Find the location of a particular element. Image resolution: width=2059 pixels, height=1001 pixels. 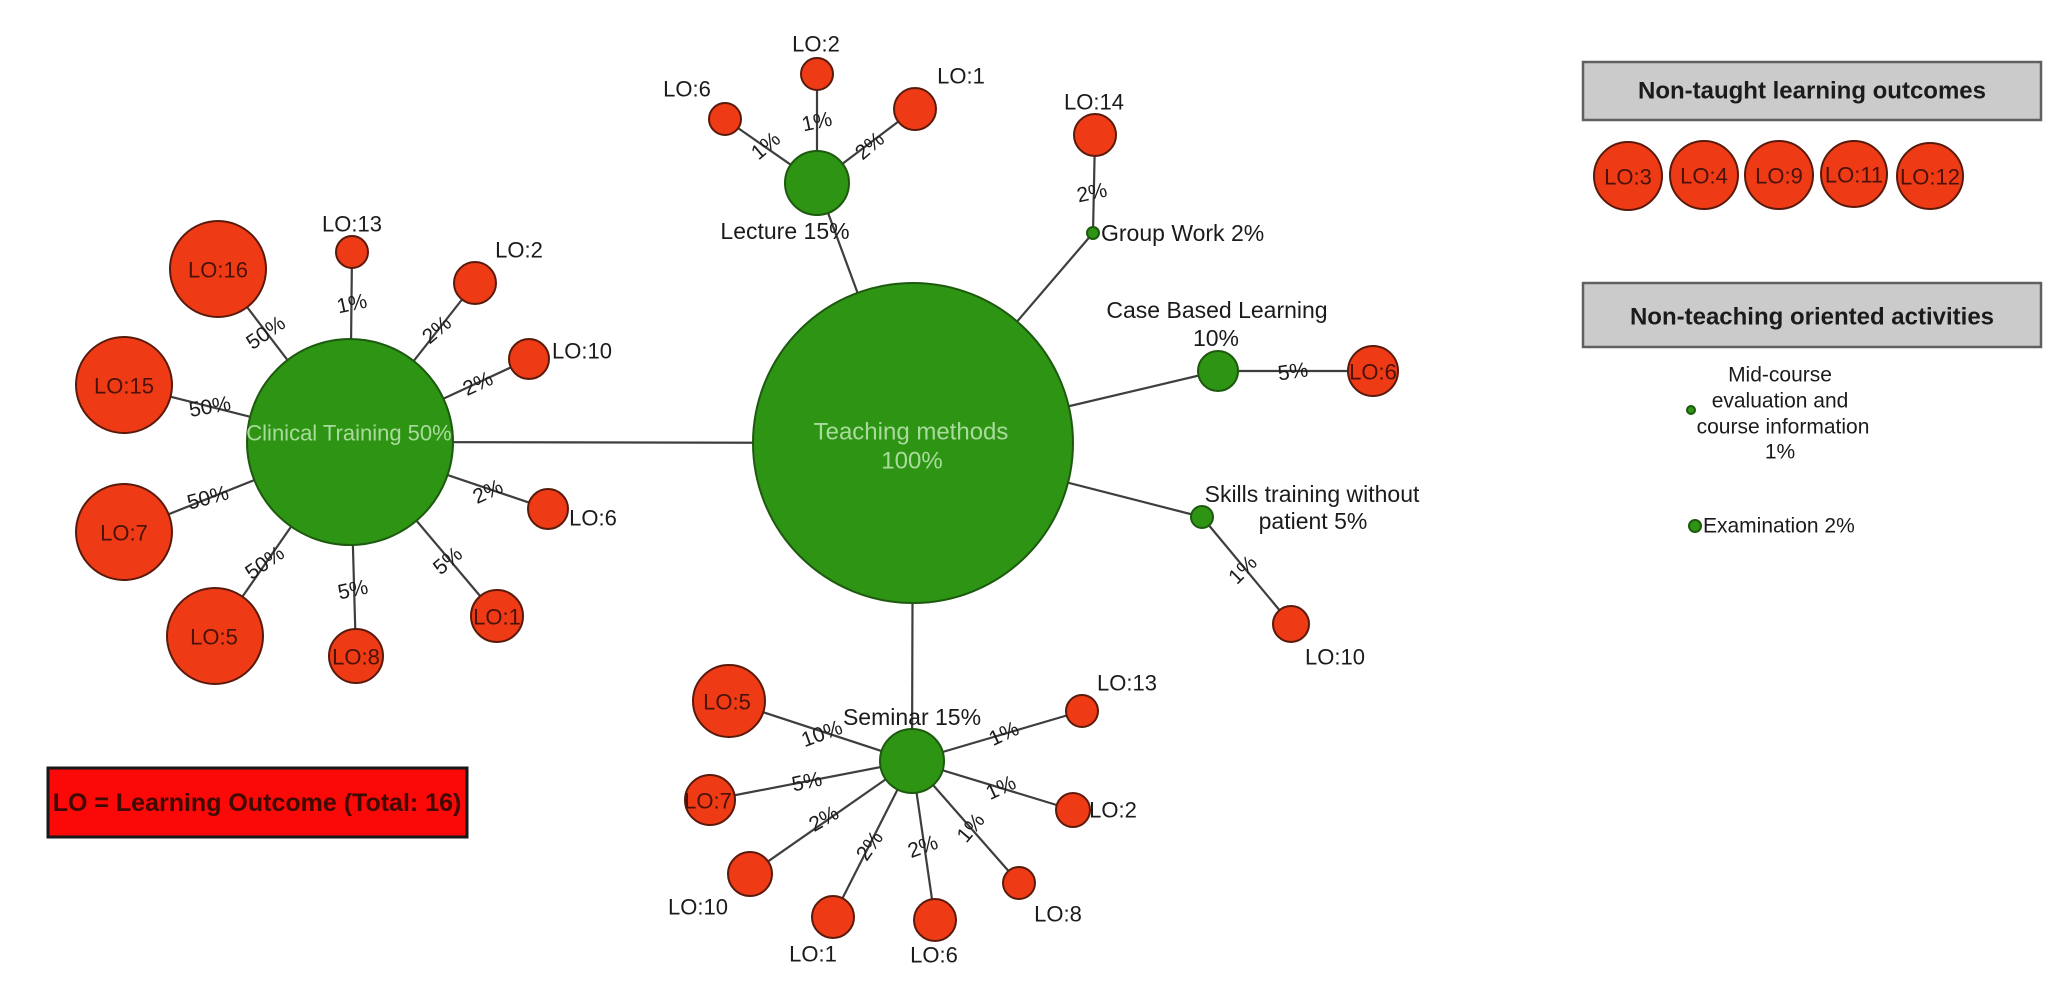

label-seminar-lo2: LO:2 is located at coordinates (1113, 810).